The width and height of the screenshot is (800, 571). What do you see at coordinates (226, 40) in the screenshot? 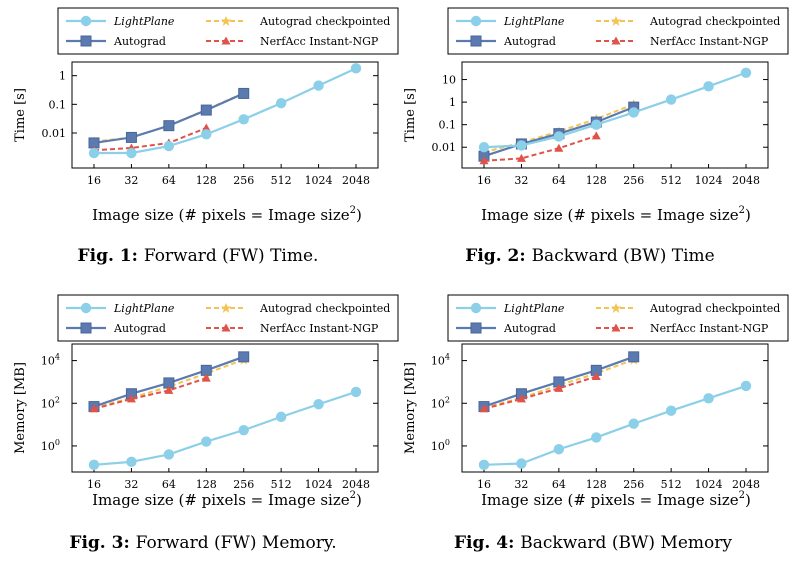
I see `legend-marker-nerfacc` at bounding box center [226, 40].